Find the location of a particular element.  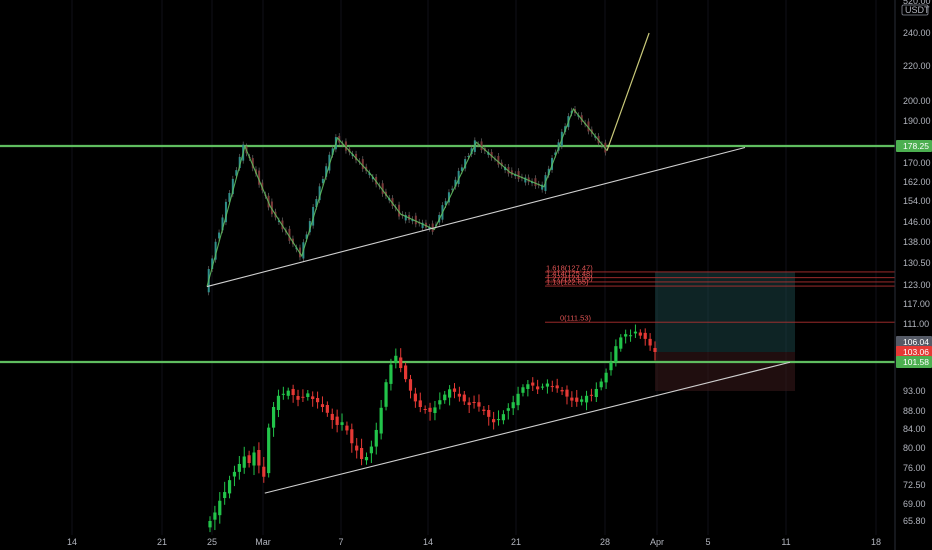

price-tick: 146.00 is located at coordinates (917, 222).